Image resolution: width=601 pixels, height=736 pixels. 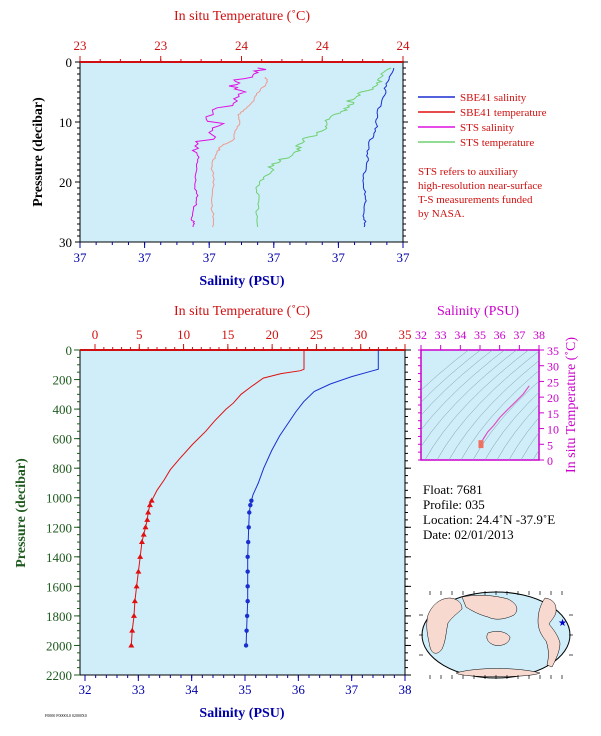 I want to click on main-series-line-sbe41-temperature, so click(x=217, y=498).